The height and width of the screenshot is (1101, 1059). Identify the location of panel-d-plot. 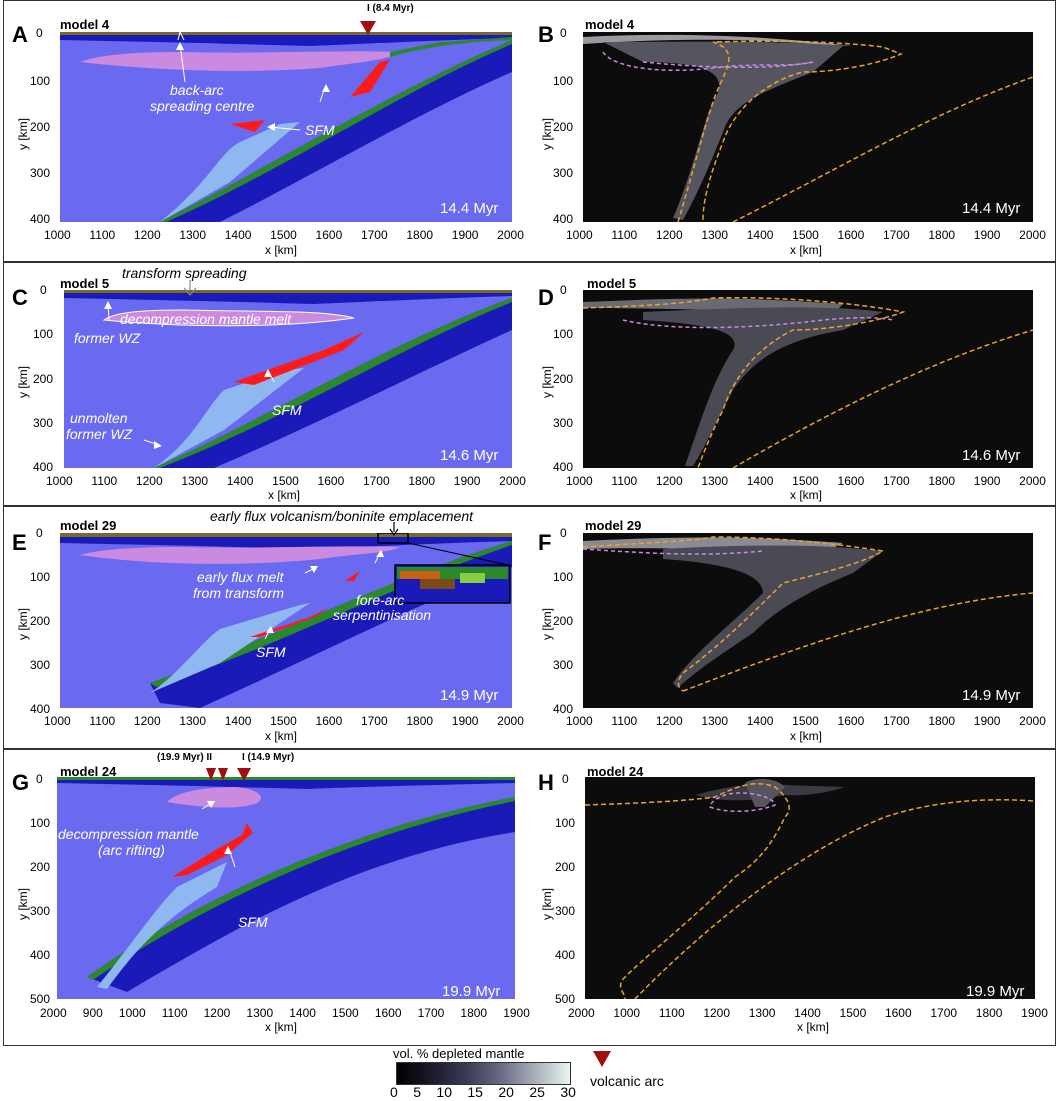
(808, 379).